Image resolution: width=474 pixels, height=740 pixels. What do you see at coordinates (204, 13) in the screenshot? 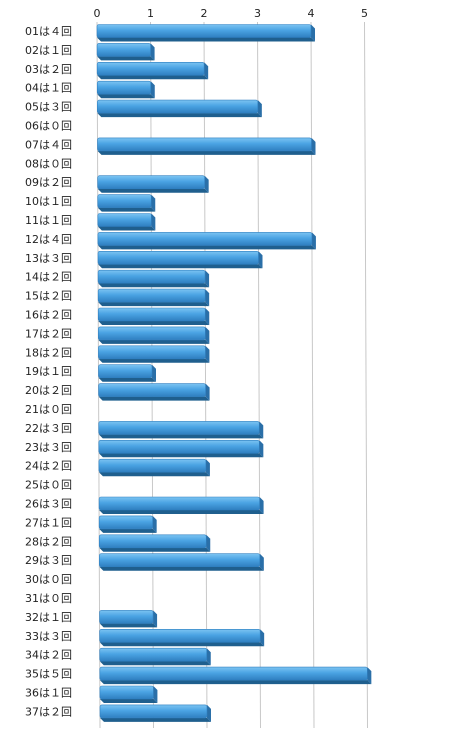
I see `tick-label: 2` at bounding box center [204, 13].